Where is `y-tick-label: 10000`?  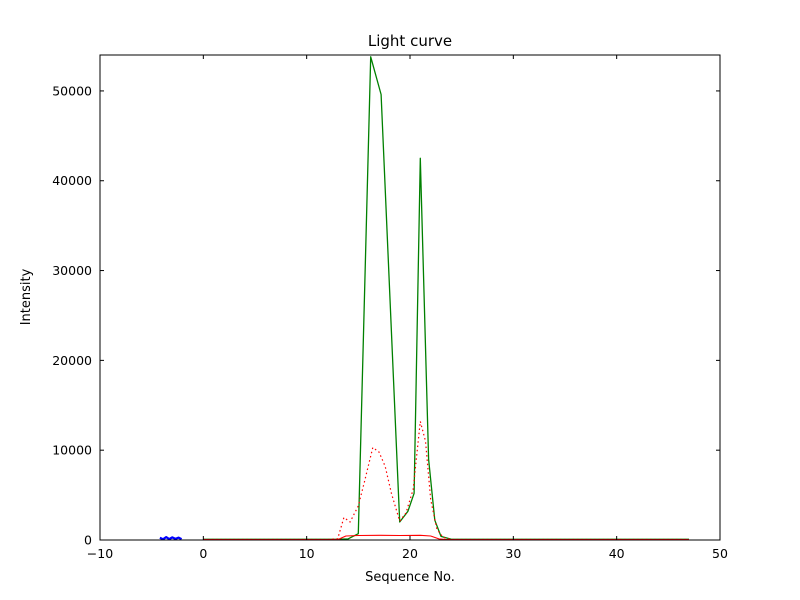 y-tick-label: 10000 is located at coordinates (72, 450).